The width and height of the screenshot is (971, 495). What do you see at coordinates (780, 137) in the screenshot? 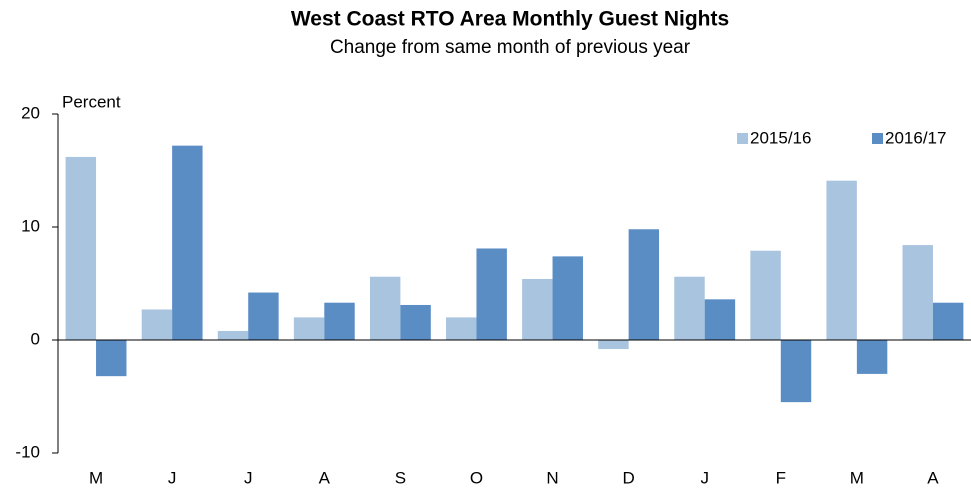
I see `legend-label: 2015/16` at bounding box center [780, 137].